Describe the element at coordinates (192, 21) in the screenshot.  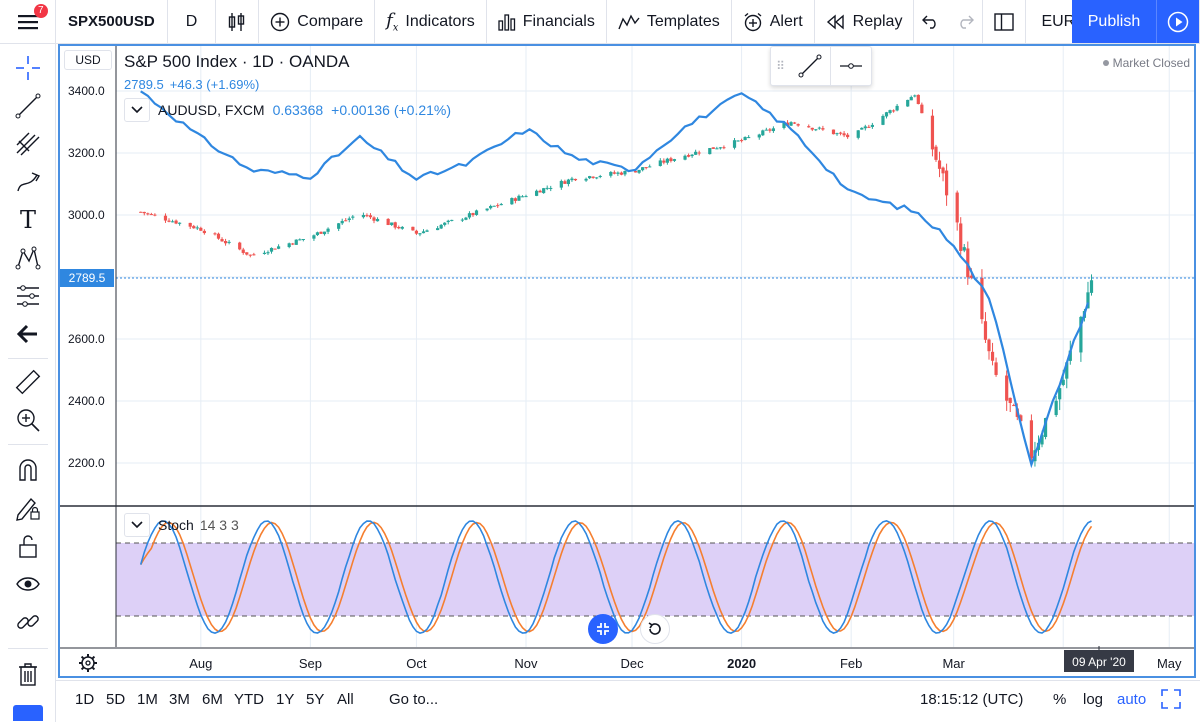
I see `interval-button: D` at that location.